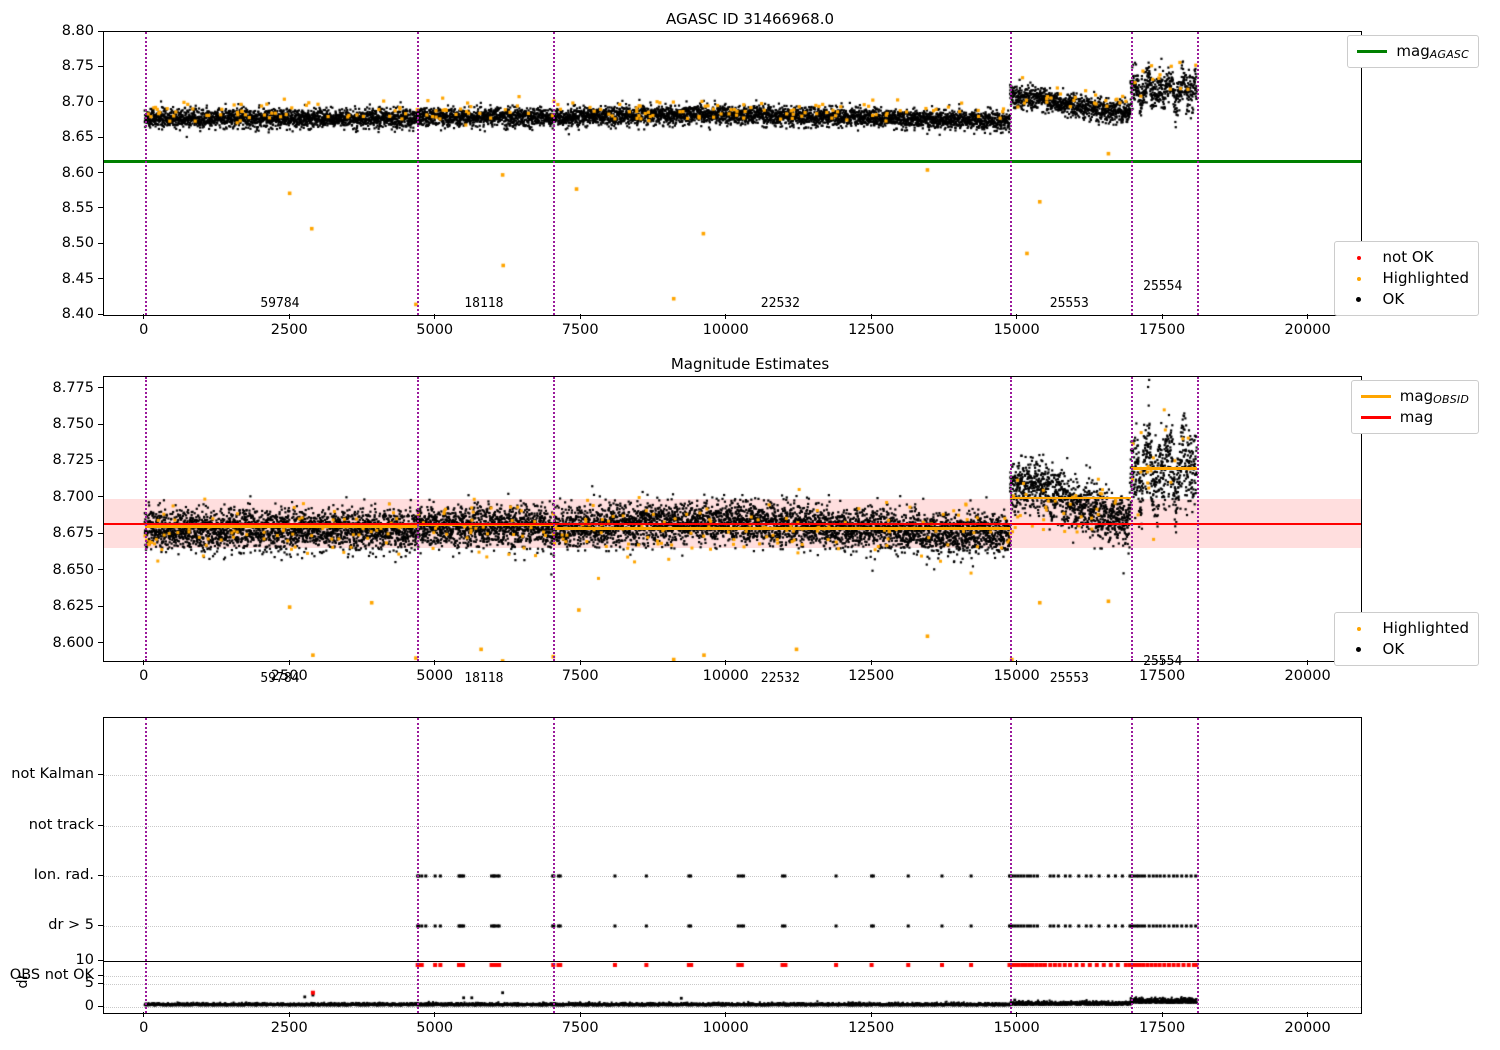 The height and width of the screenshot is (1050, 1500). I want to click on panel2-xtick-label: 20000, so click(1307, 676).